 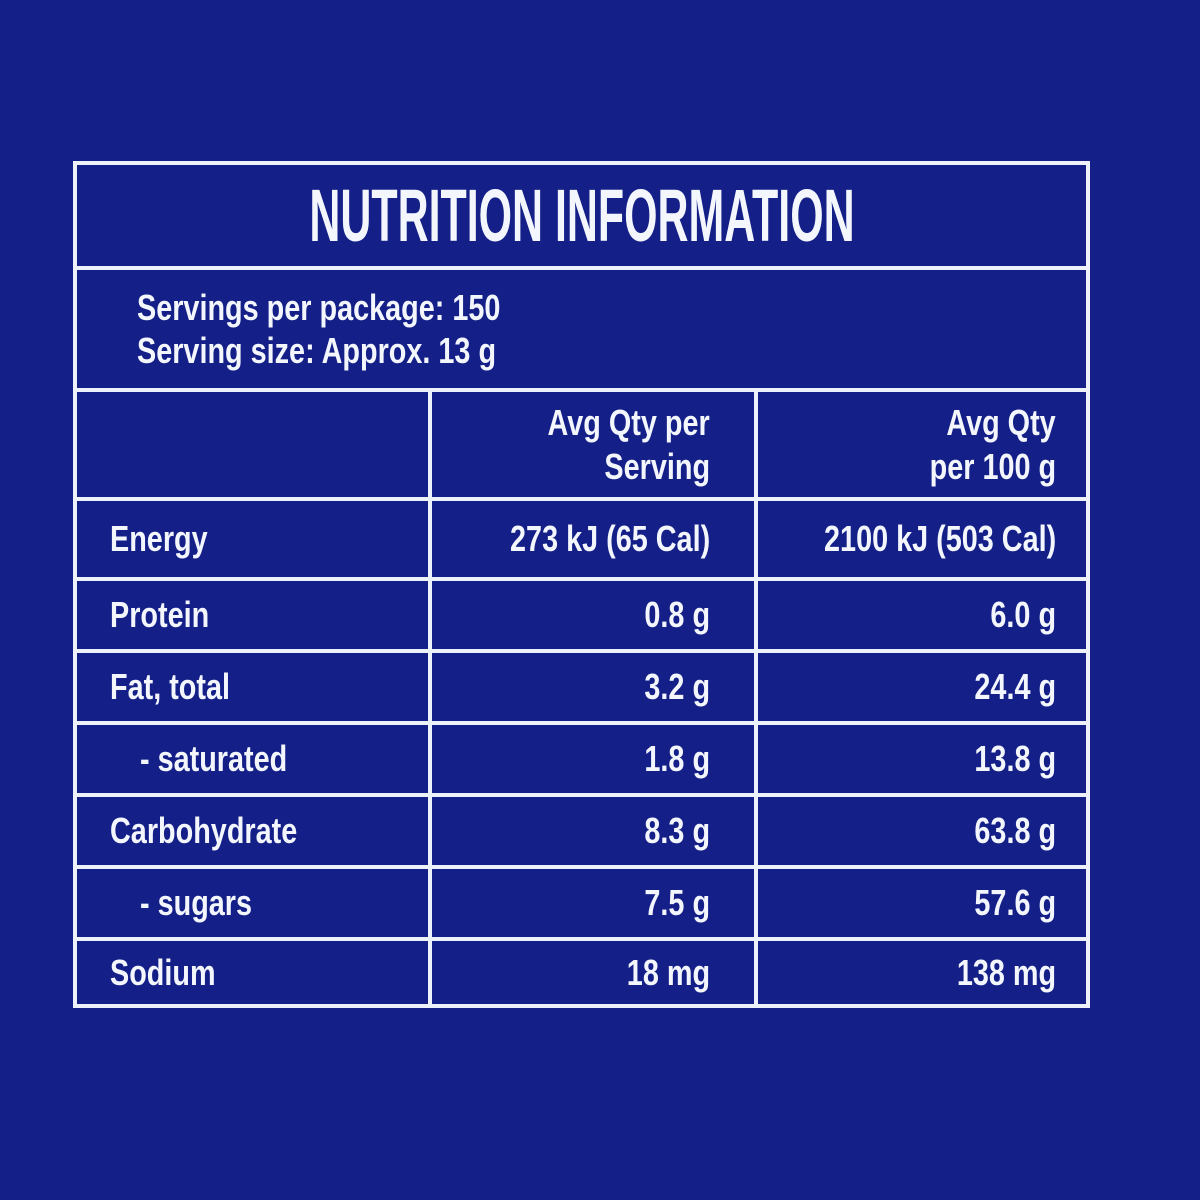 I want to click on col-100g-header-line2: per 100 g, so click(x=992, y=466).